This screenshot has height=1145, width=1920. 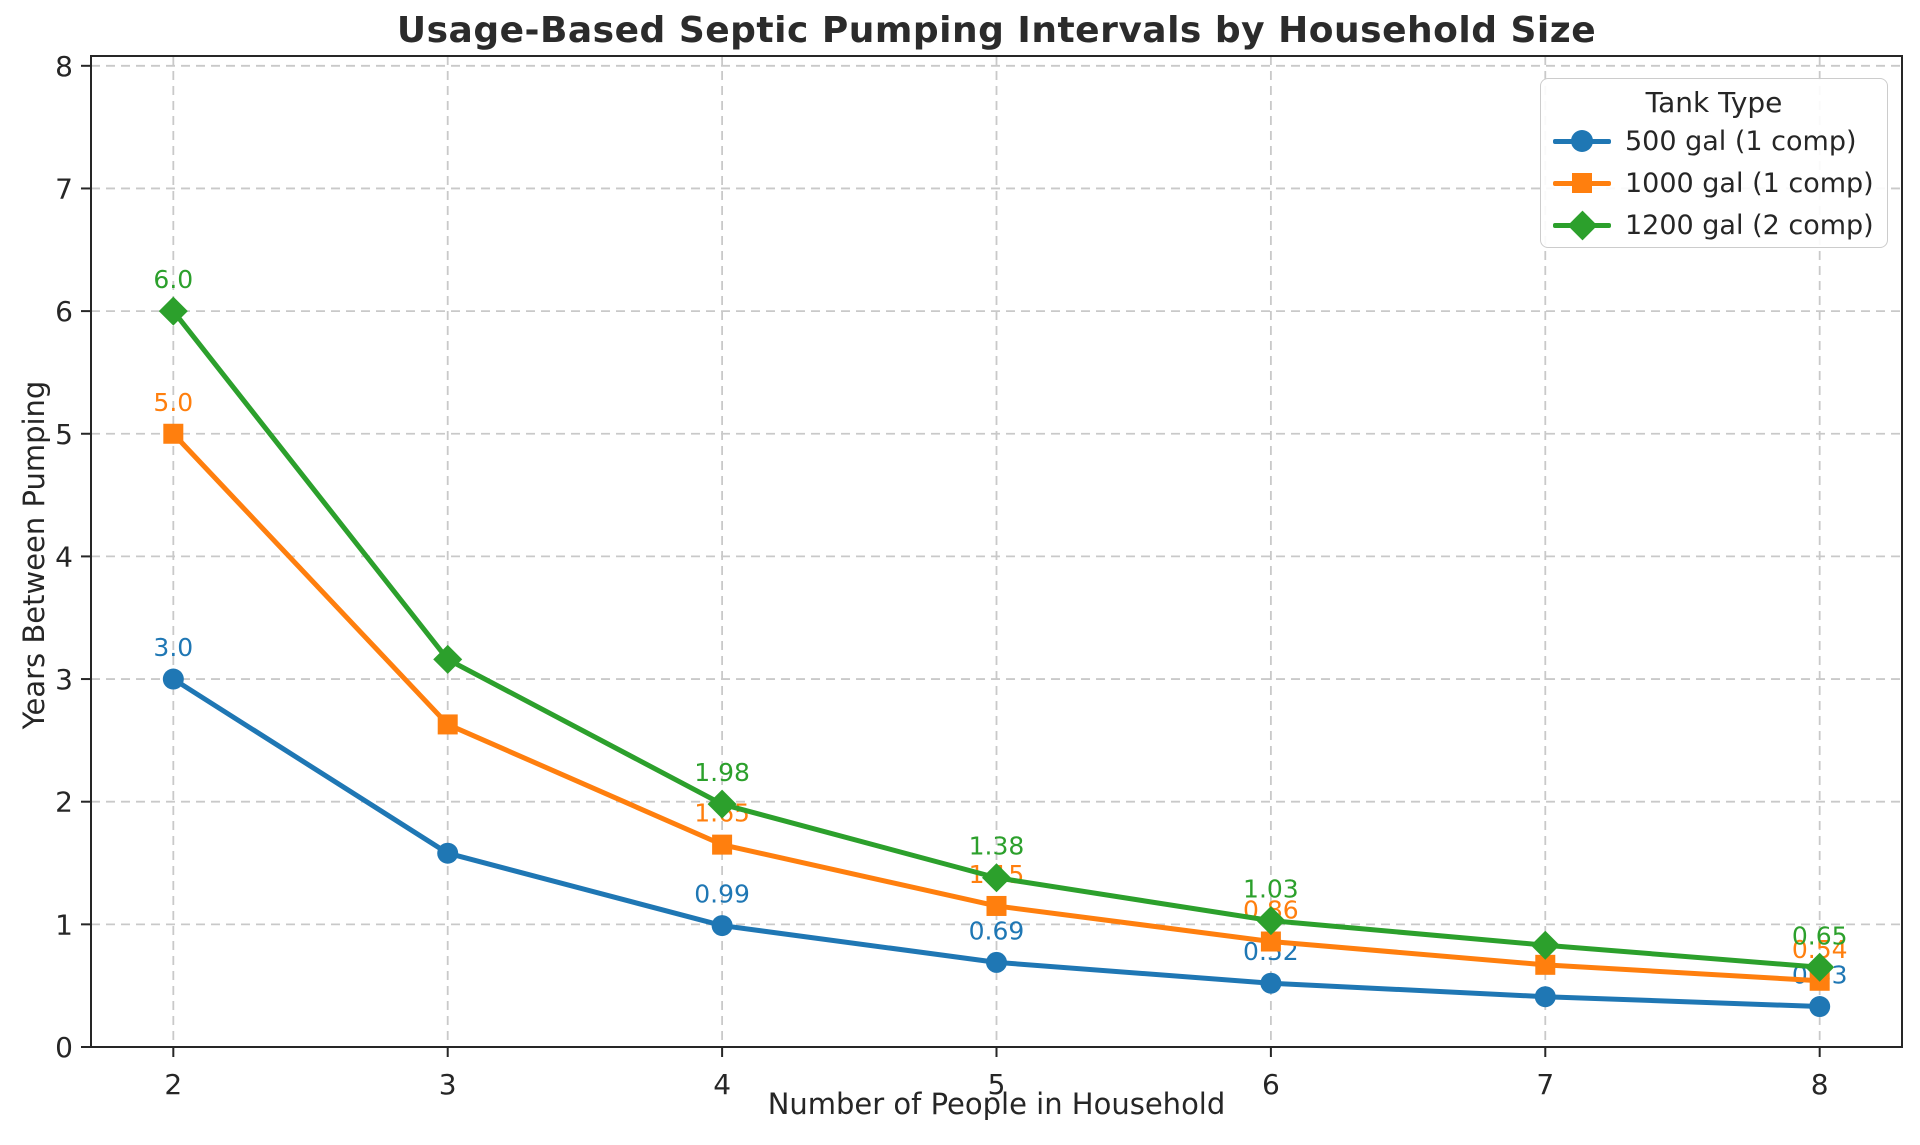 What do you see at coordinates (173, 647) in the screenshot?
I see `data-label: 3.0` at bounding box center [173, 647].